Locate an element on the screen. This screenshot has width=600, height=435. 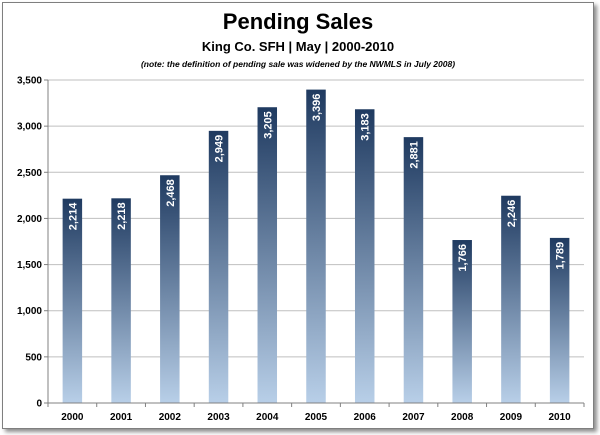
data-label: 3,205 is located at coordinates (268, 125).